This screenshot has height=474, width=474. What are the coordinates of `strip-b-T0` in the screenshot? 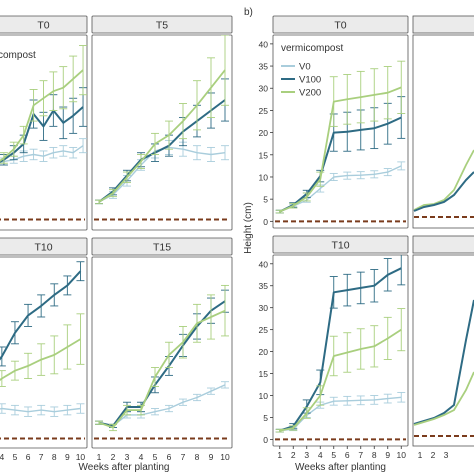 It's located at (340, 24).